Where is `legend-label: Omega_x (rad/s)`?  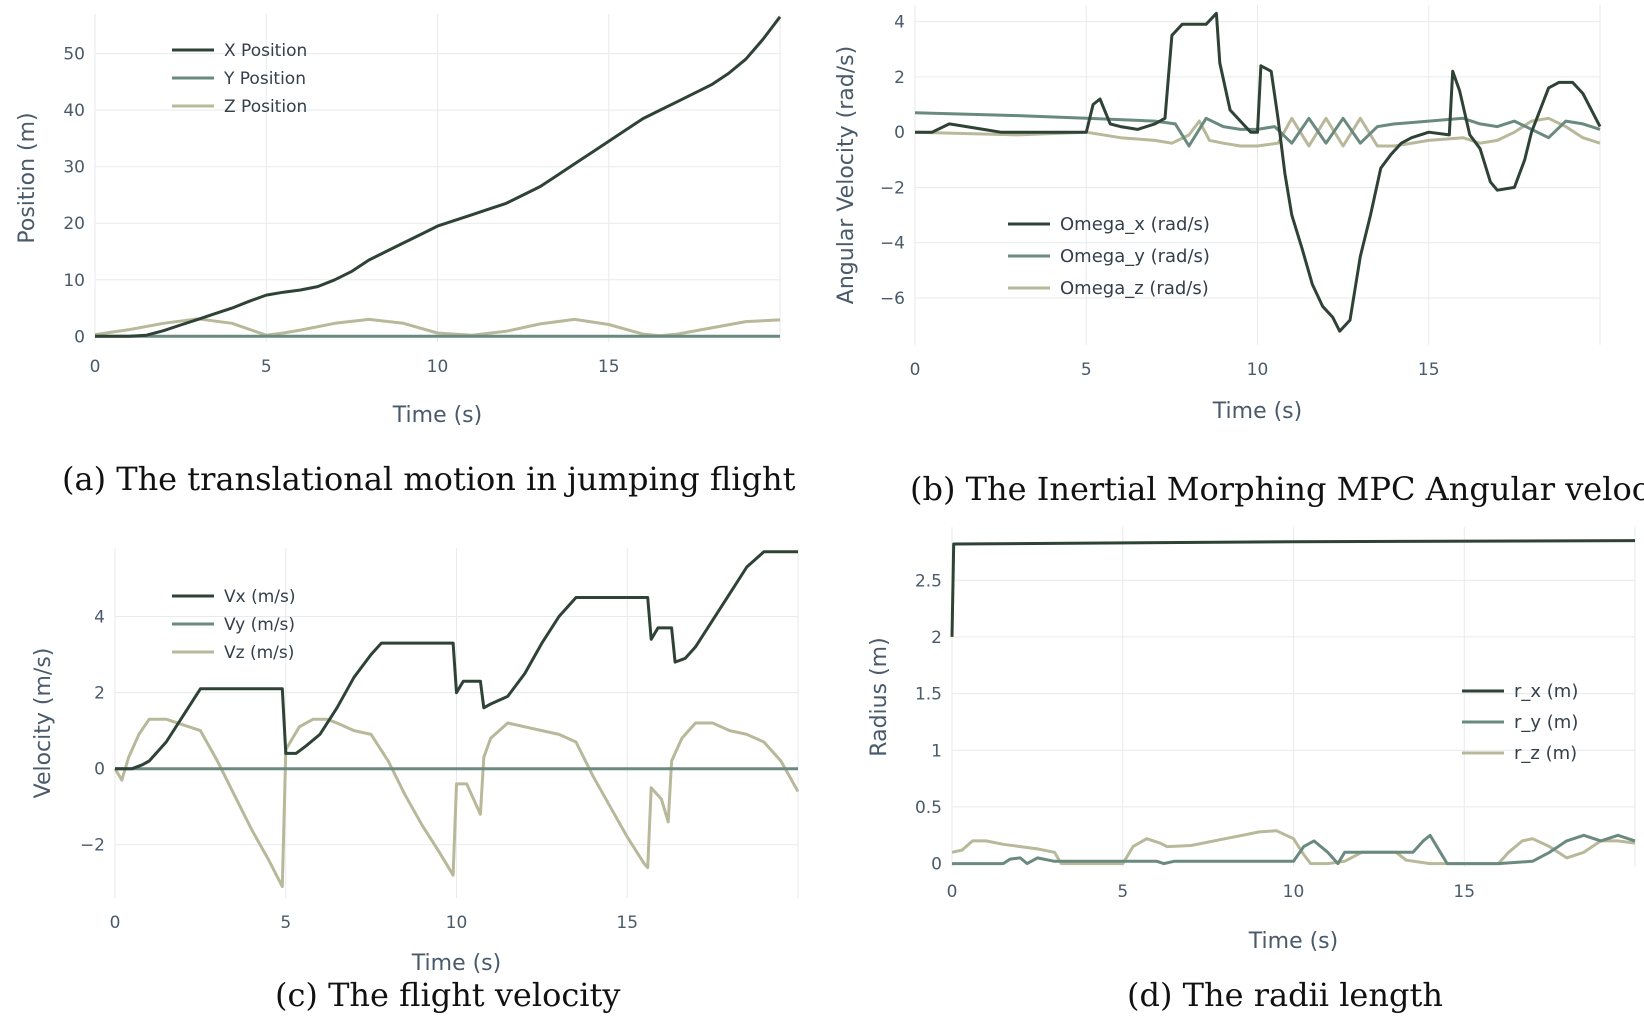 legend-label: Omega_x (rad/s) is located at coordinates (1135, 224).